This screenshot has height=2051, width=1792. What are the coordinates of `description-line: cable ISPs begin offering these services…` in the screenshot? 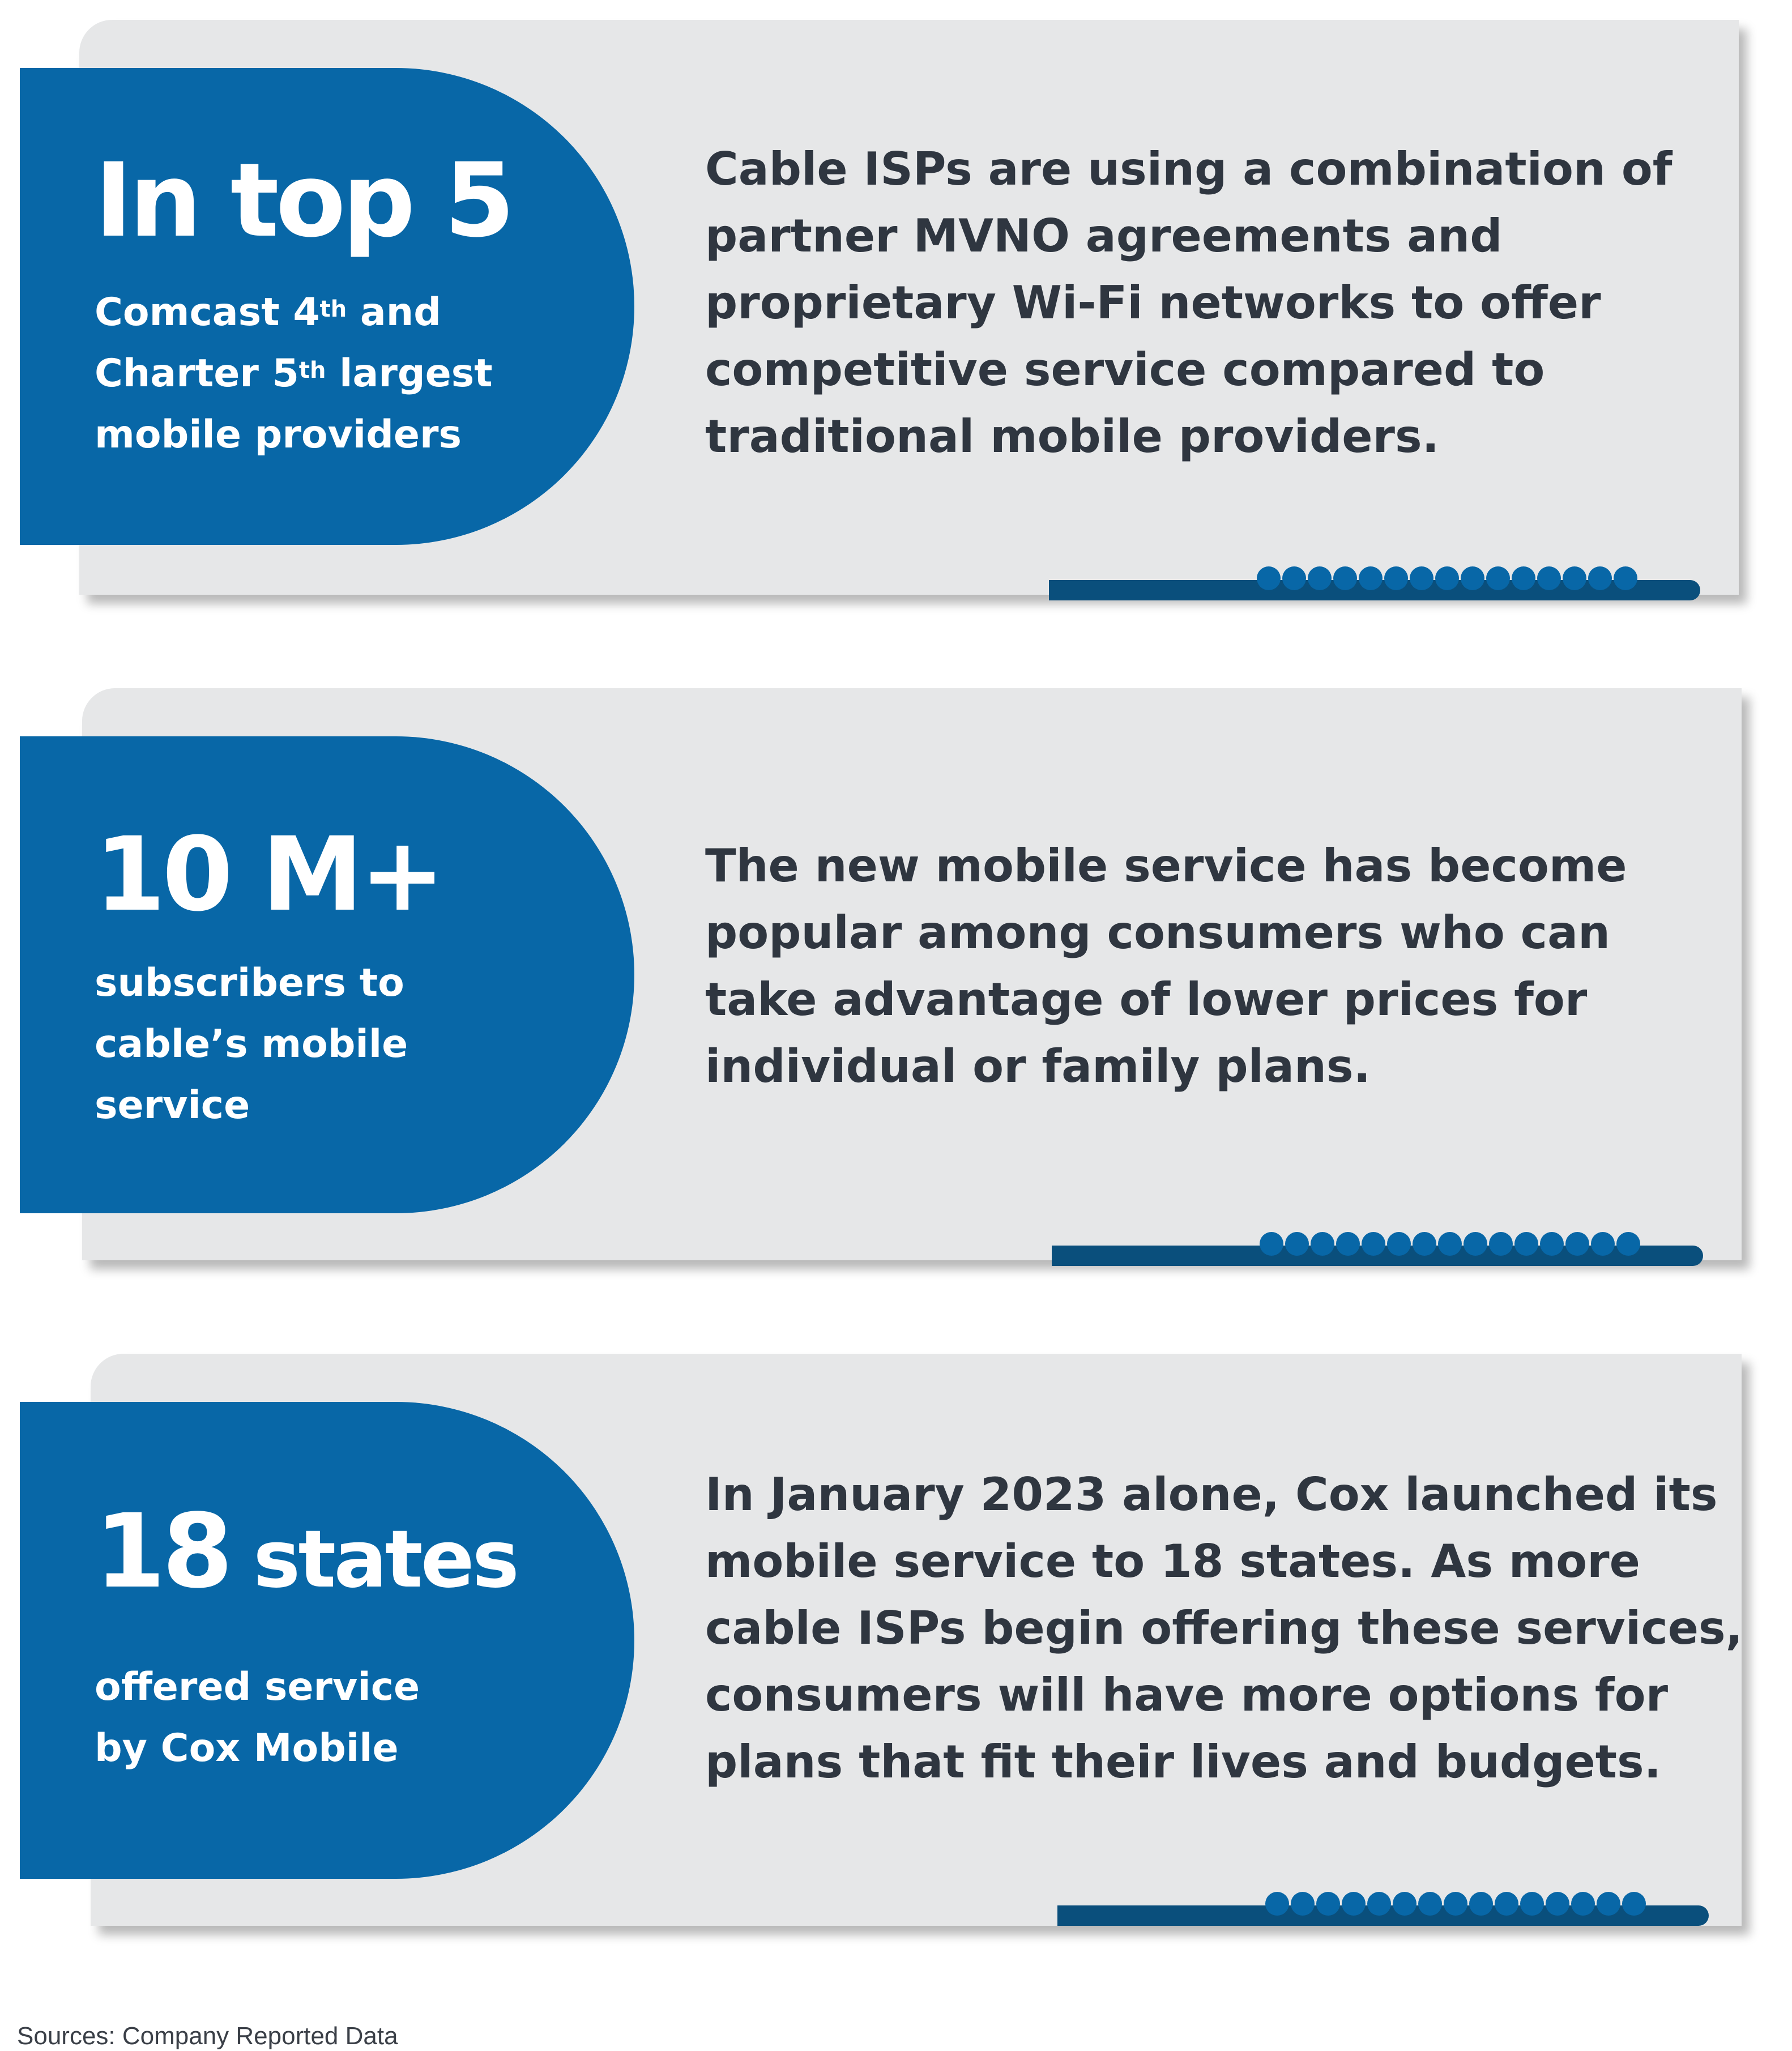 It's located at (1224, 1628).